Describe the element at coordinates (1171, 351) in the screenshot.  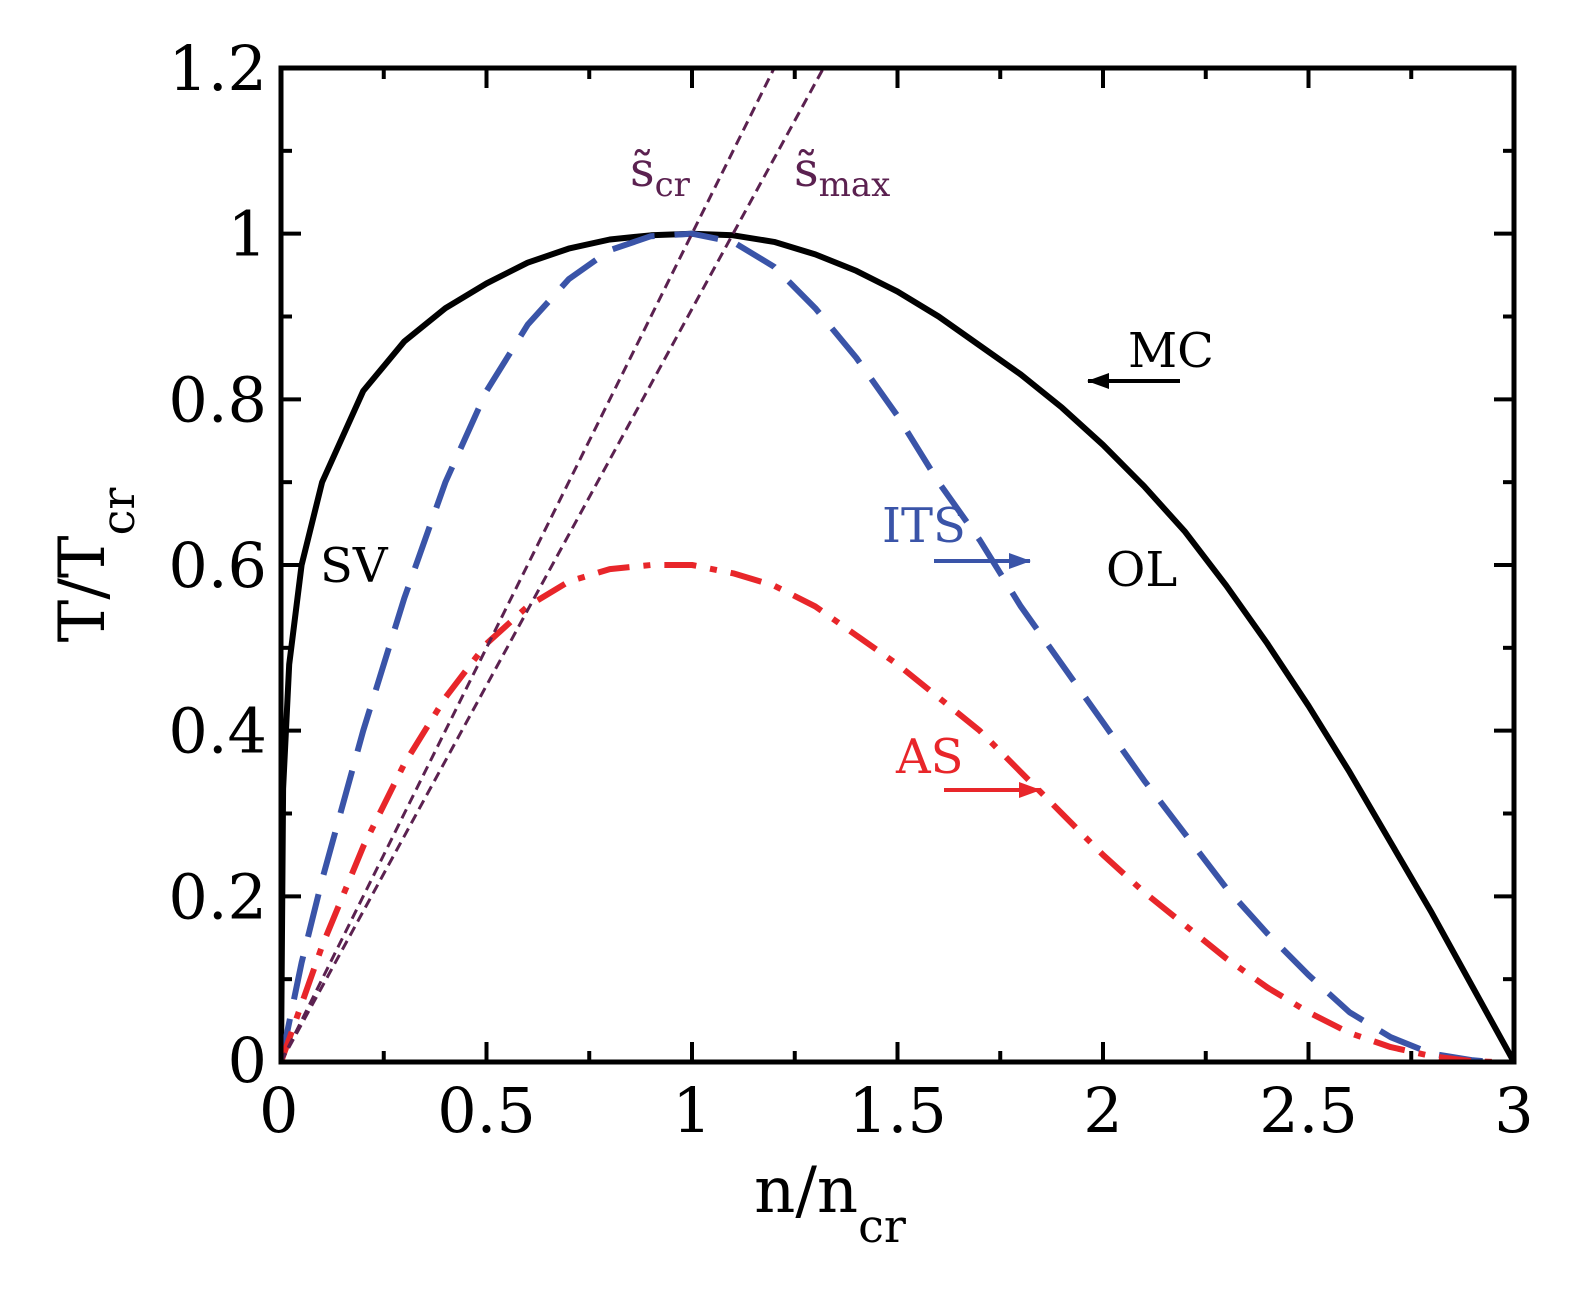
I see `annotation-mc: MC` at that location.